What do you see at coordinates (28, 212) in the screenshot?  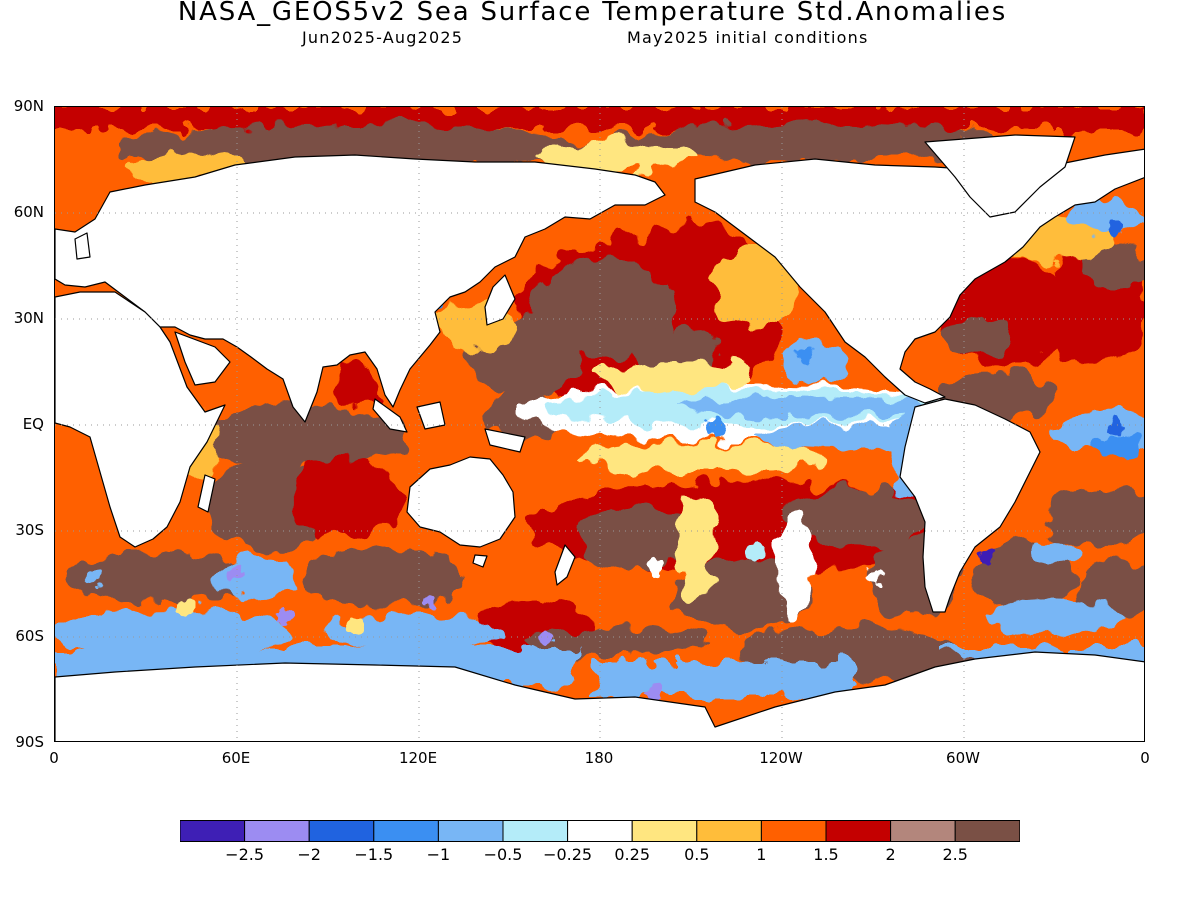 I see `lat-tick-label: 60N` at bounding box center [28, 212].